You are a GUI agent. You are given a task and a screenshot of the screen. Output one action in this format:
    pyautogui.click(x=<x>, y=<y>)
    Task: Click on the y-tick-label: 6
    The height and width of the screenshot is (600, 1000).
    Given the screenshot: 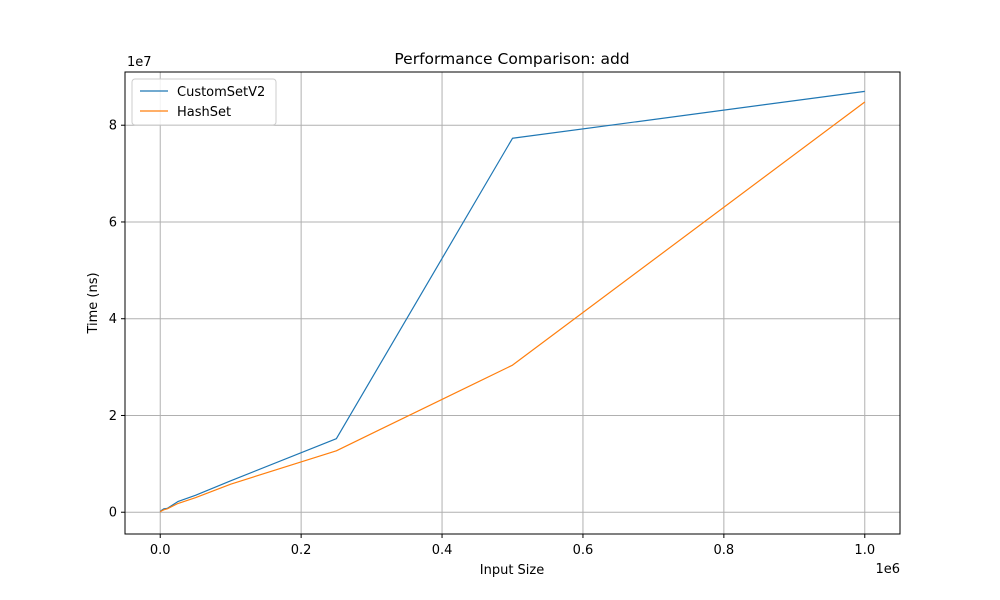 What is the action you would take?
    pyautogui.click(x=113, y=222)
    